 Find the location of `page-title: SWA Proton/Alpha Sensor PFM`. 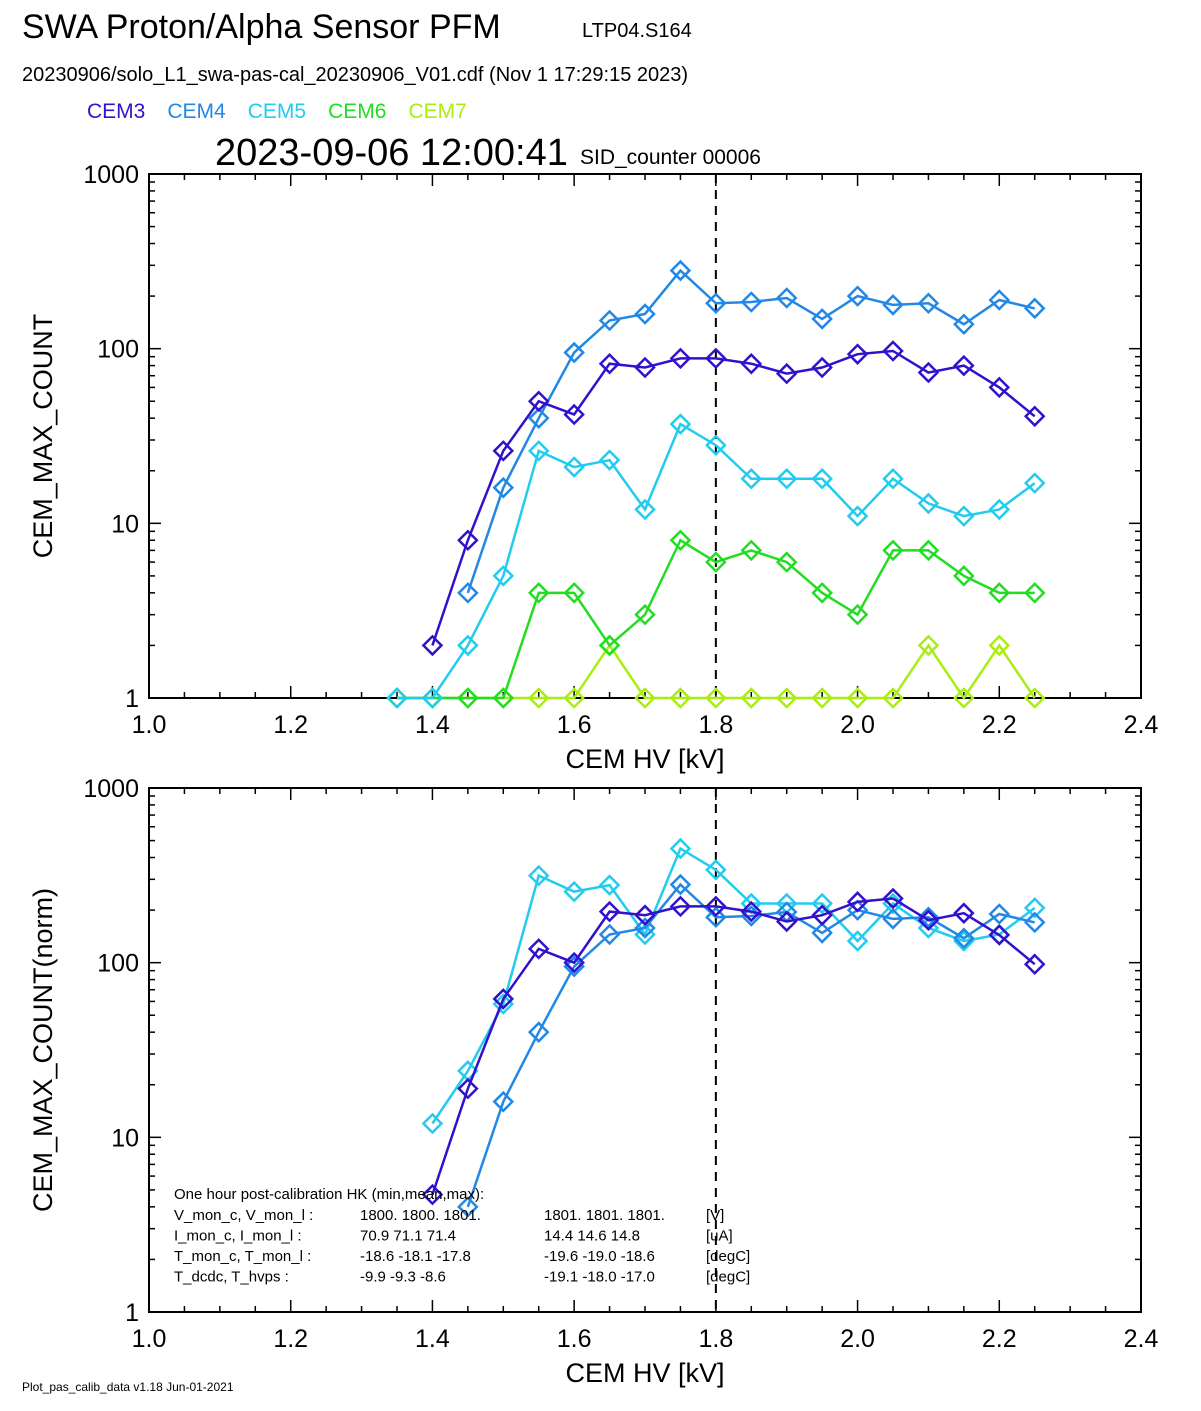

page-title: SWA Proton/Alpha Sensor PFM is located at coordinates (261, 27).